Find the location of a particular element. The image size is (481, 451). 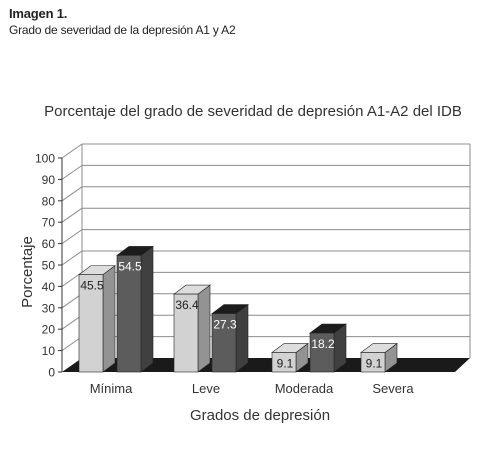

x-tick-label: Mínima is located at coordinates (111, 388).